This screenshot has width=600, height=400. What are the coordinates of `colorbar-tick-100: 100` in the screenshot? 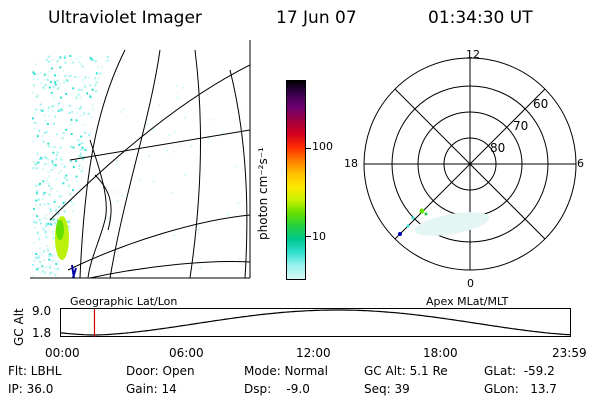 It's located at (322, 146).